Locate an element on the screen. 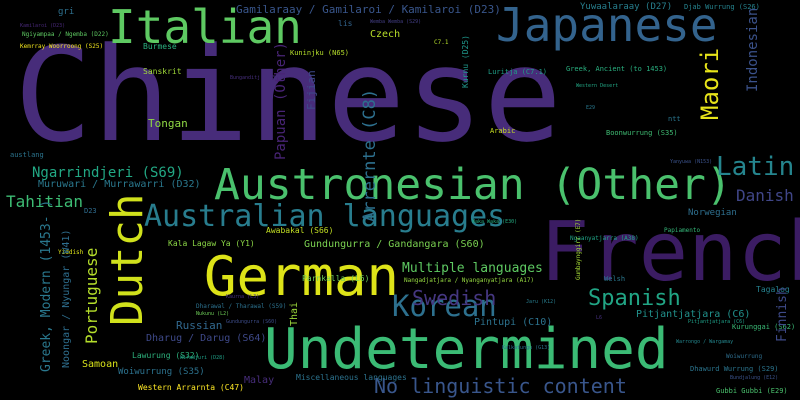  word-kuninjku: Kuninjku (N65) is located at coordinates (320, 53).